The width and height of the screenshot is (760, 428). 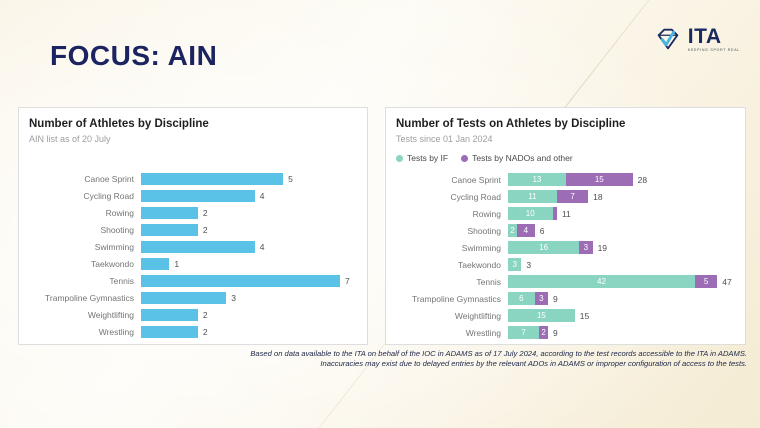 What do you see at coordinates (70, 139) in the screenshot?
I see `athletes-chart-subtitle: AIN list as of 20 July` at bounding box center [70, 139].